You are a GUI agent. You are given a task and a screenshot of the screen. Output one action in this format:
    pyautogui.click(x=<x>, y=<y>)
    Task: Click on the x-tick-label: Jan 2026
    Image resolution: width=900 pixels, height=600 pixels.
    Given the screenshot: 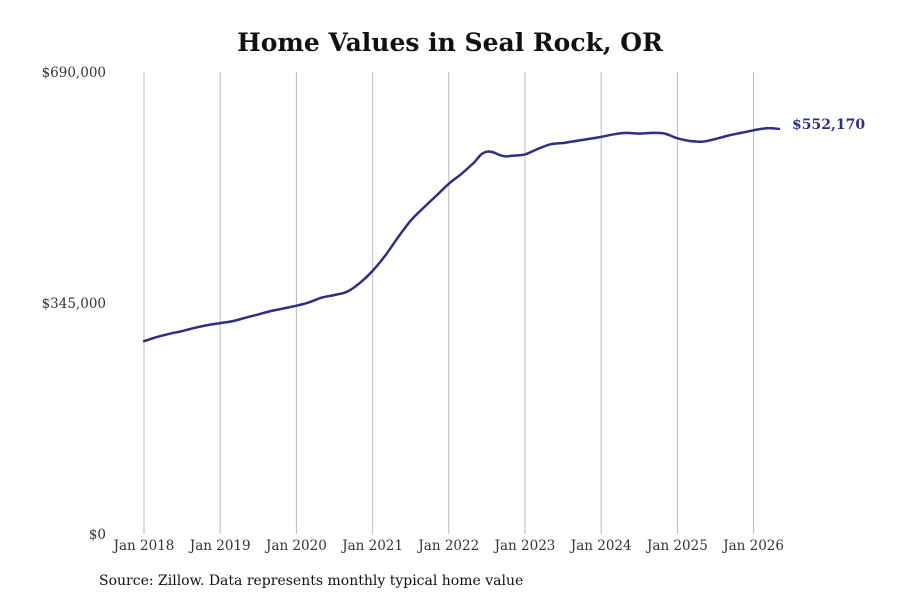 What is the action you would take?
    pyautogui.click(x=752, y=546)
    